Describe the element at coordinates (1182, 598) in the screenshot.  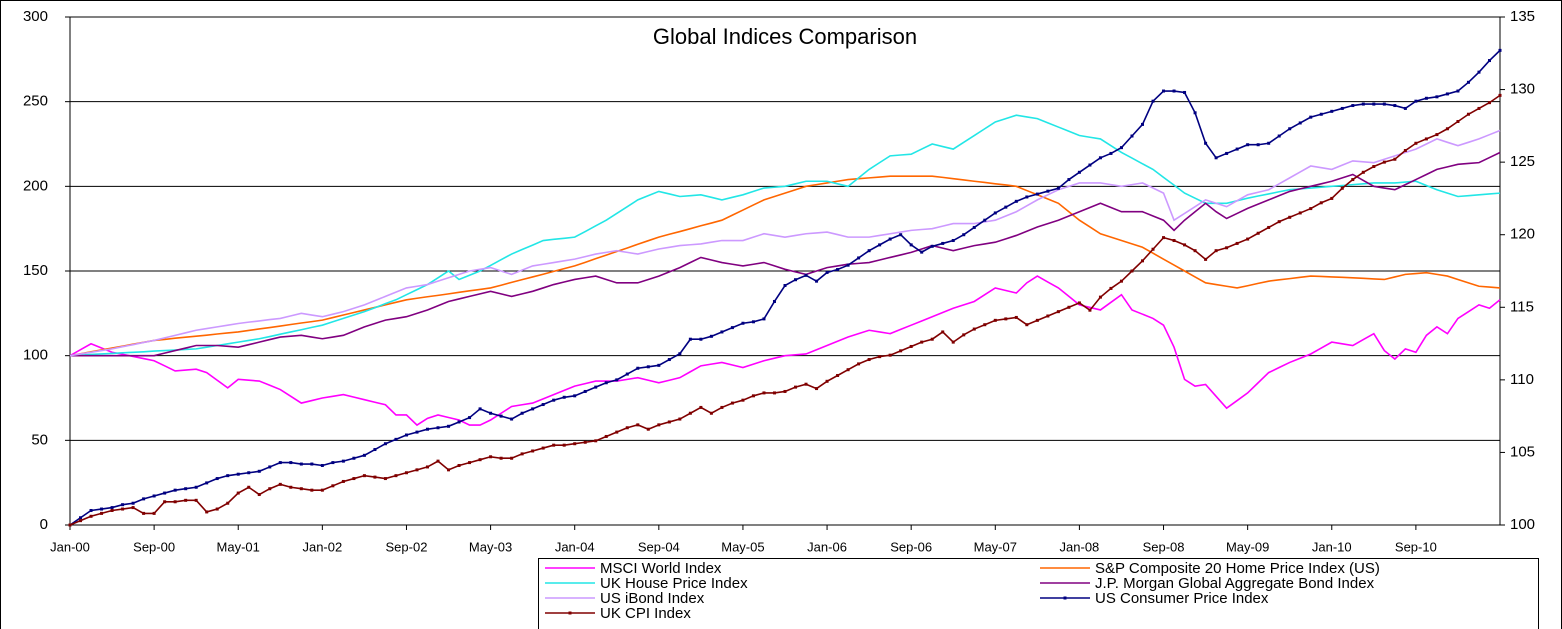
I see `legend-label: US Consumer Price Index` at that location.